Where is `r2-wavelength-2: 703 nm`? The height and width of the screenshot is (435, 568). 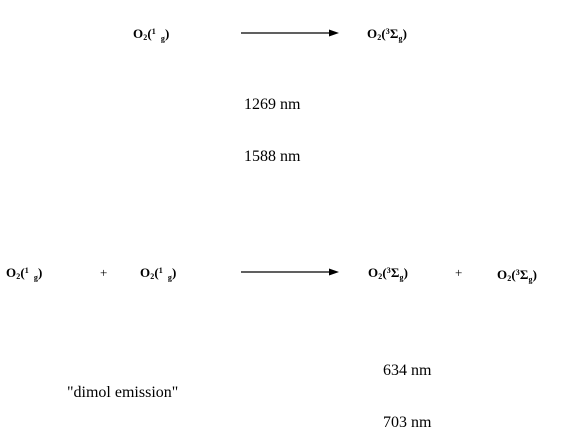
r2-wavelength-2: 703 nm is located at coordinates (407, 422).